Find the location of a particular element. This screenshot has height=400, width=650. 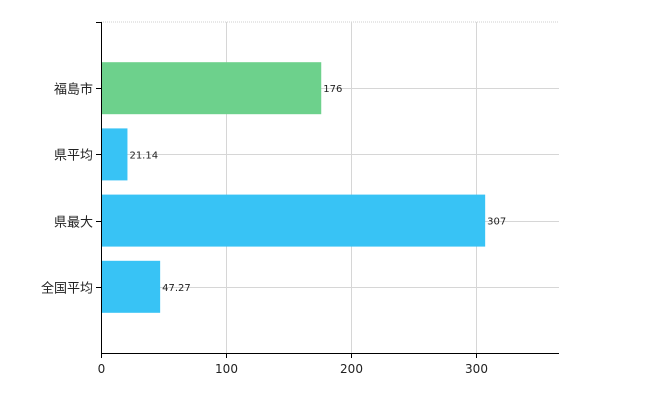

category-label: 全国平均 is located at coordinates (67, 289).